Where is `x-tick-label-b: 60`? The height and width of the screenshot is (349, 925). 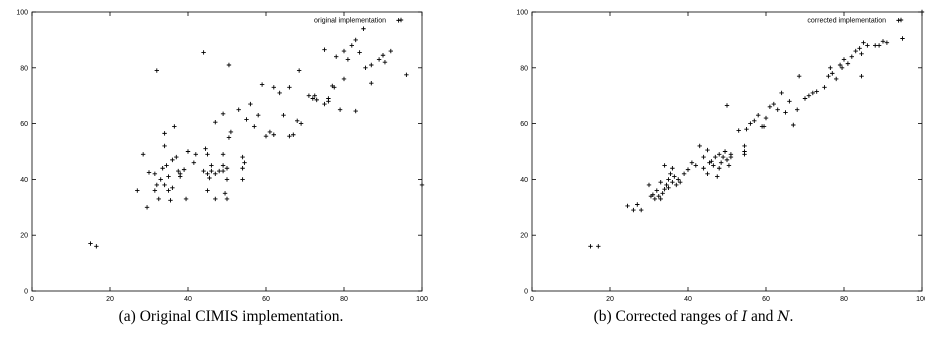
x-tick-label-b: 60 is located at coordinates (766, 299).